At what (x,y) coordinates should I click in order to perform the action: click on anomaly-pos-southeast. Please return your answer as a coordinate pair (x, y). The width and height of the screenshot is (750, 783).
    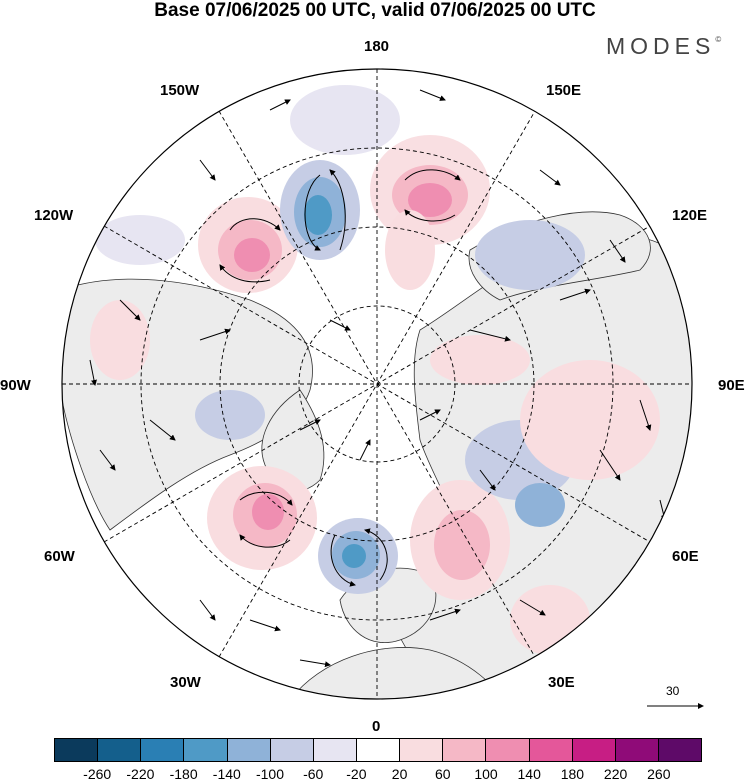
    Looking at the image, I should click on (550, 620).